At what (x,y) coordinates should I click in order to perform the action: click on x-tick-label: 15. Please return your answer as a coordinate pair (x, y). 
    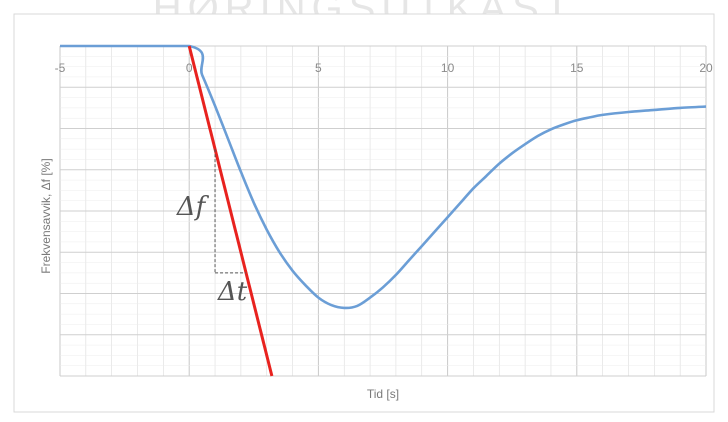
    Looking at the image, I should click on (577, 68).